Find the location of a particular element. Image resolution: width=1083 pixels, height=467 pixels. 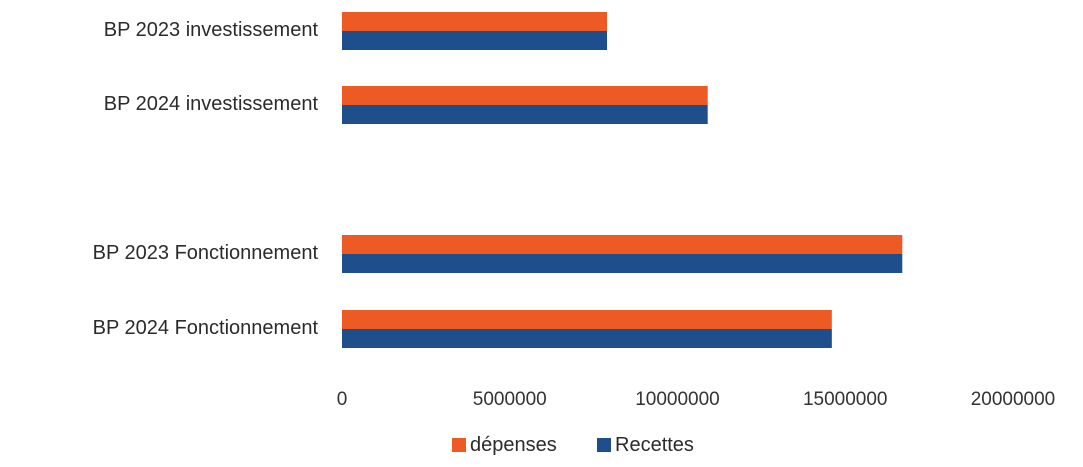

category-label: BP 2024 Fonctionnement is located at coordinates (206, 328).